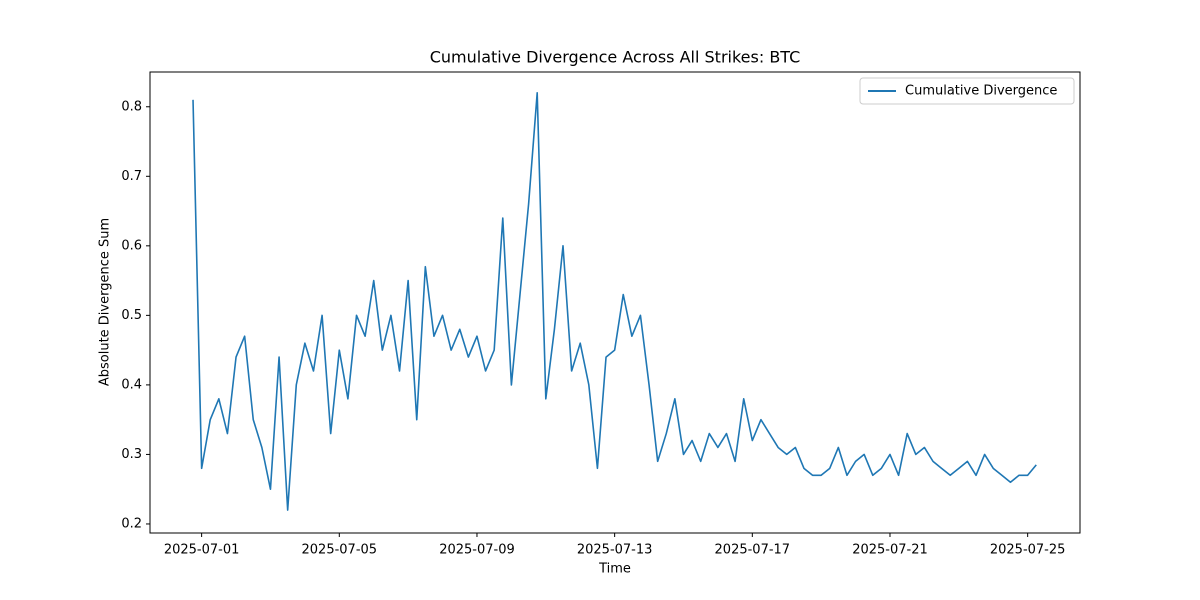 The width and height of the screenshot is (1200, 600). I want to click on legend-label: Cumulative Divergence, so click(981, 91).